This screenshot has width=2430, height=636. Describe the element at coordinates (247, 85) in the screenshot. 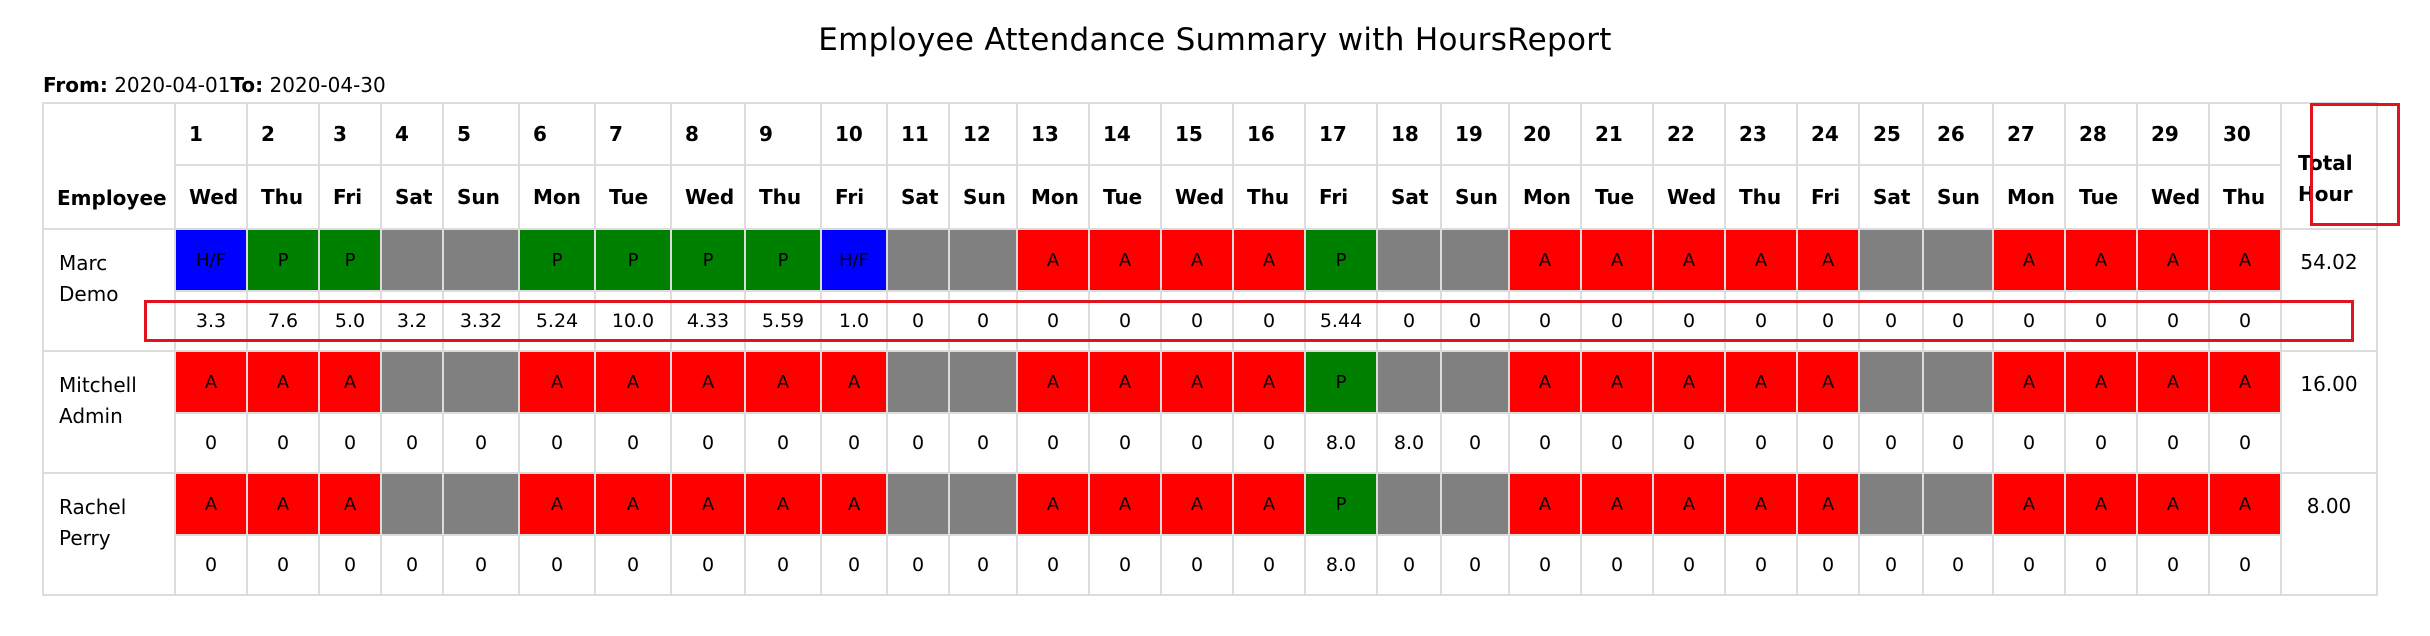

I see `to-label: To:` at that location.